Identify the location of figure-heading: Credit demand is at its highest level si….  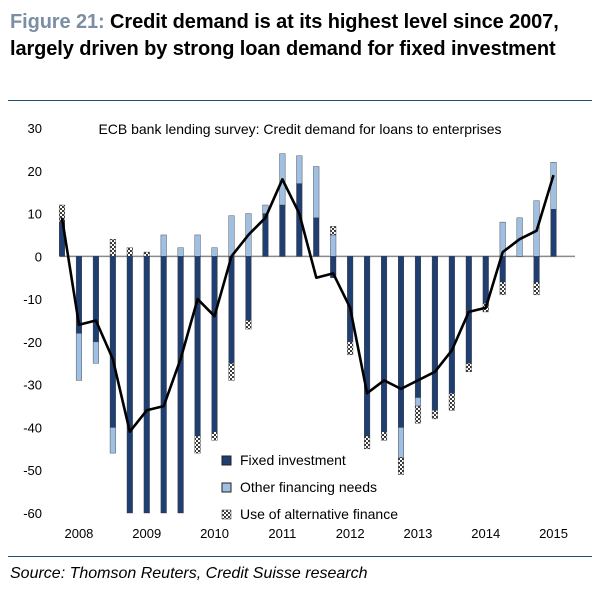
(284, 35).